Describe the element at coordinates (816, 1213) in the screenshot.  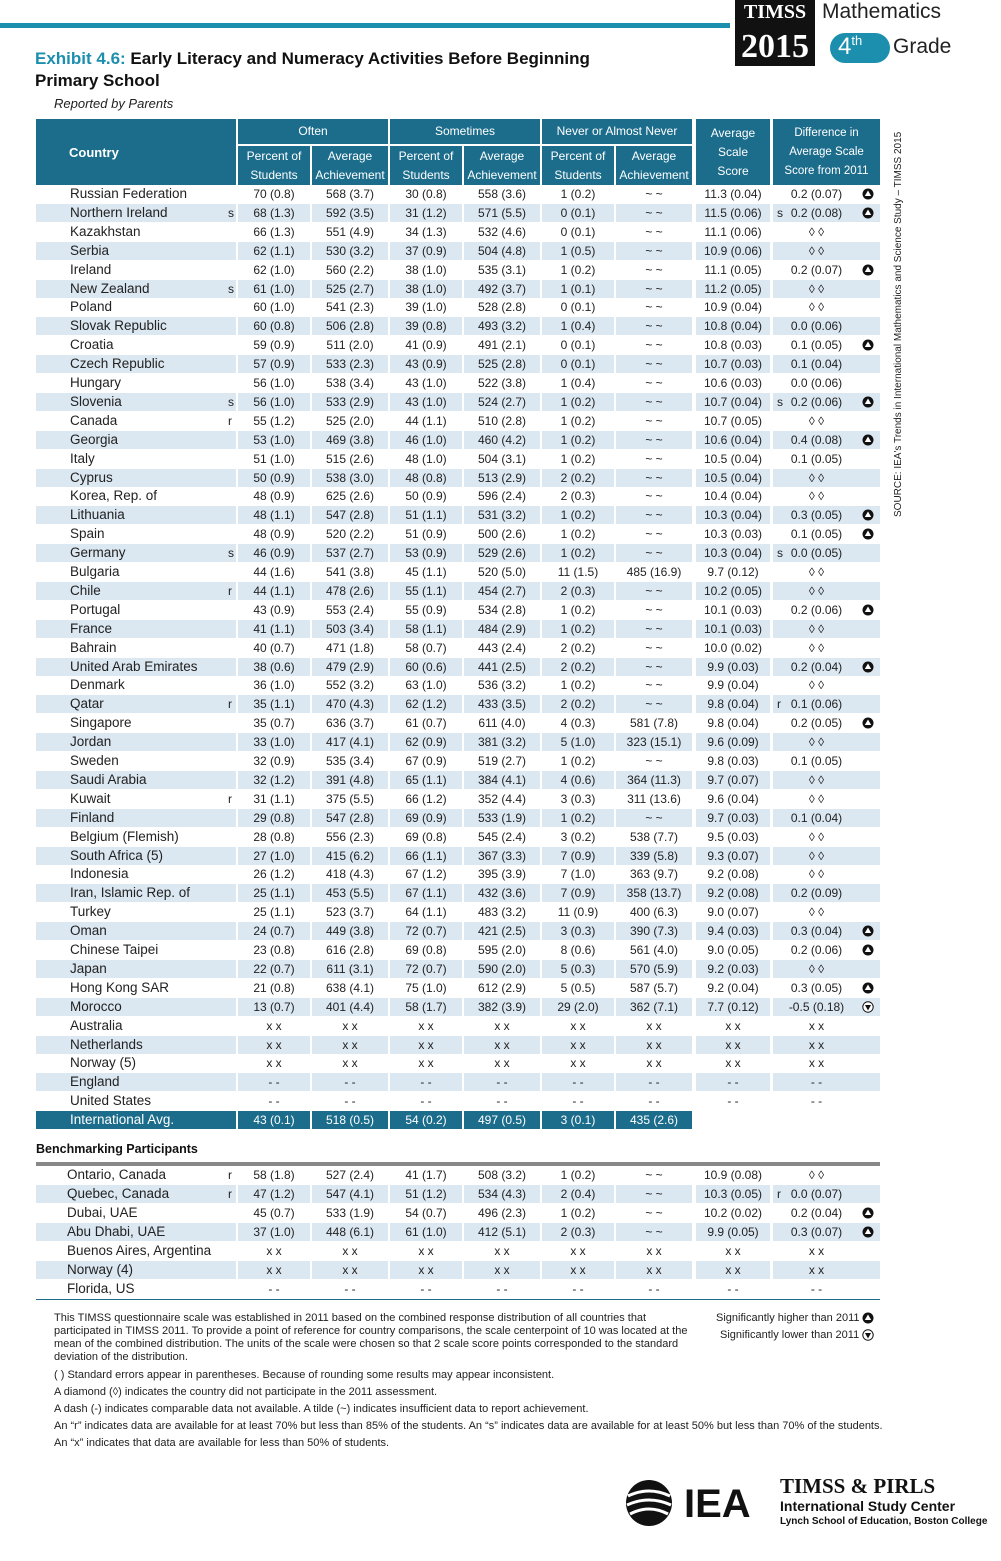
I see `value: 0.2 (0.04)` at that location.